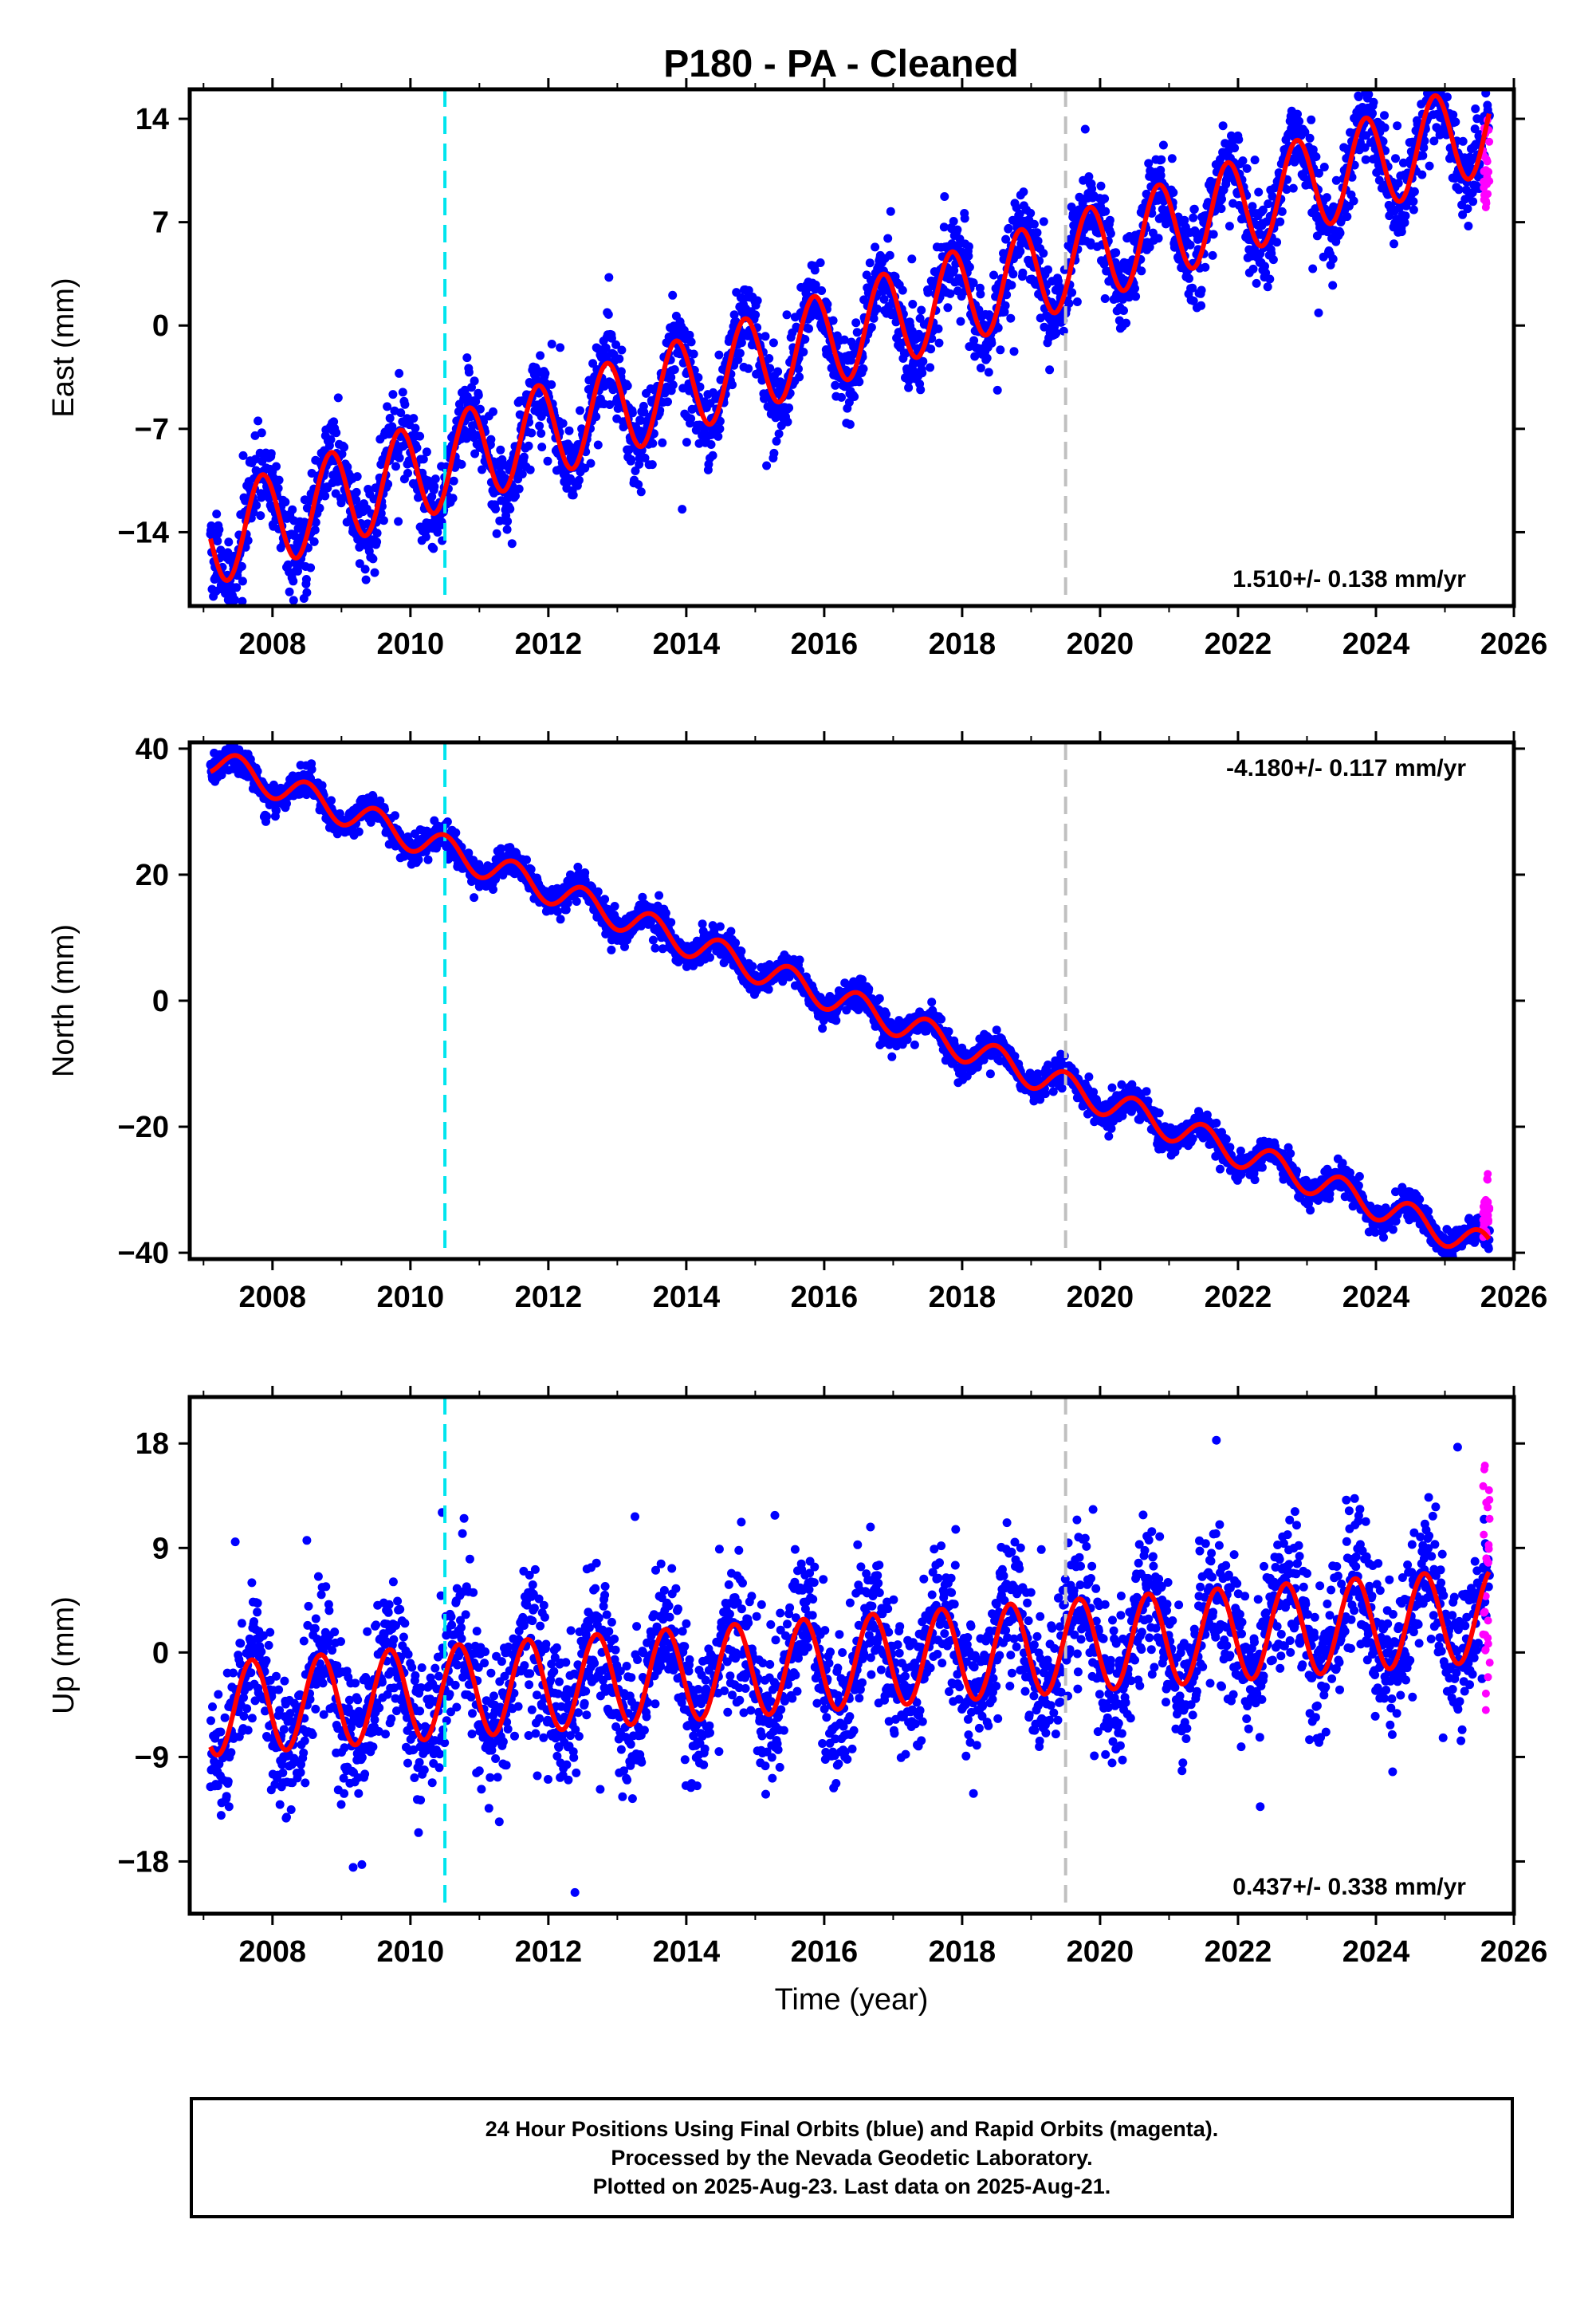  What do you see at coordinates (840, 64) in the screenshot?
I see `chart-title: P180 - PA - Cleaned` at bounding box center [840, 64].